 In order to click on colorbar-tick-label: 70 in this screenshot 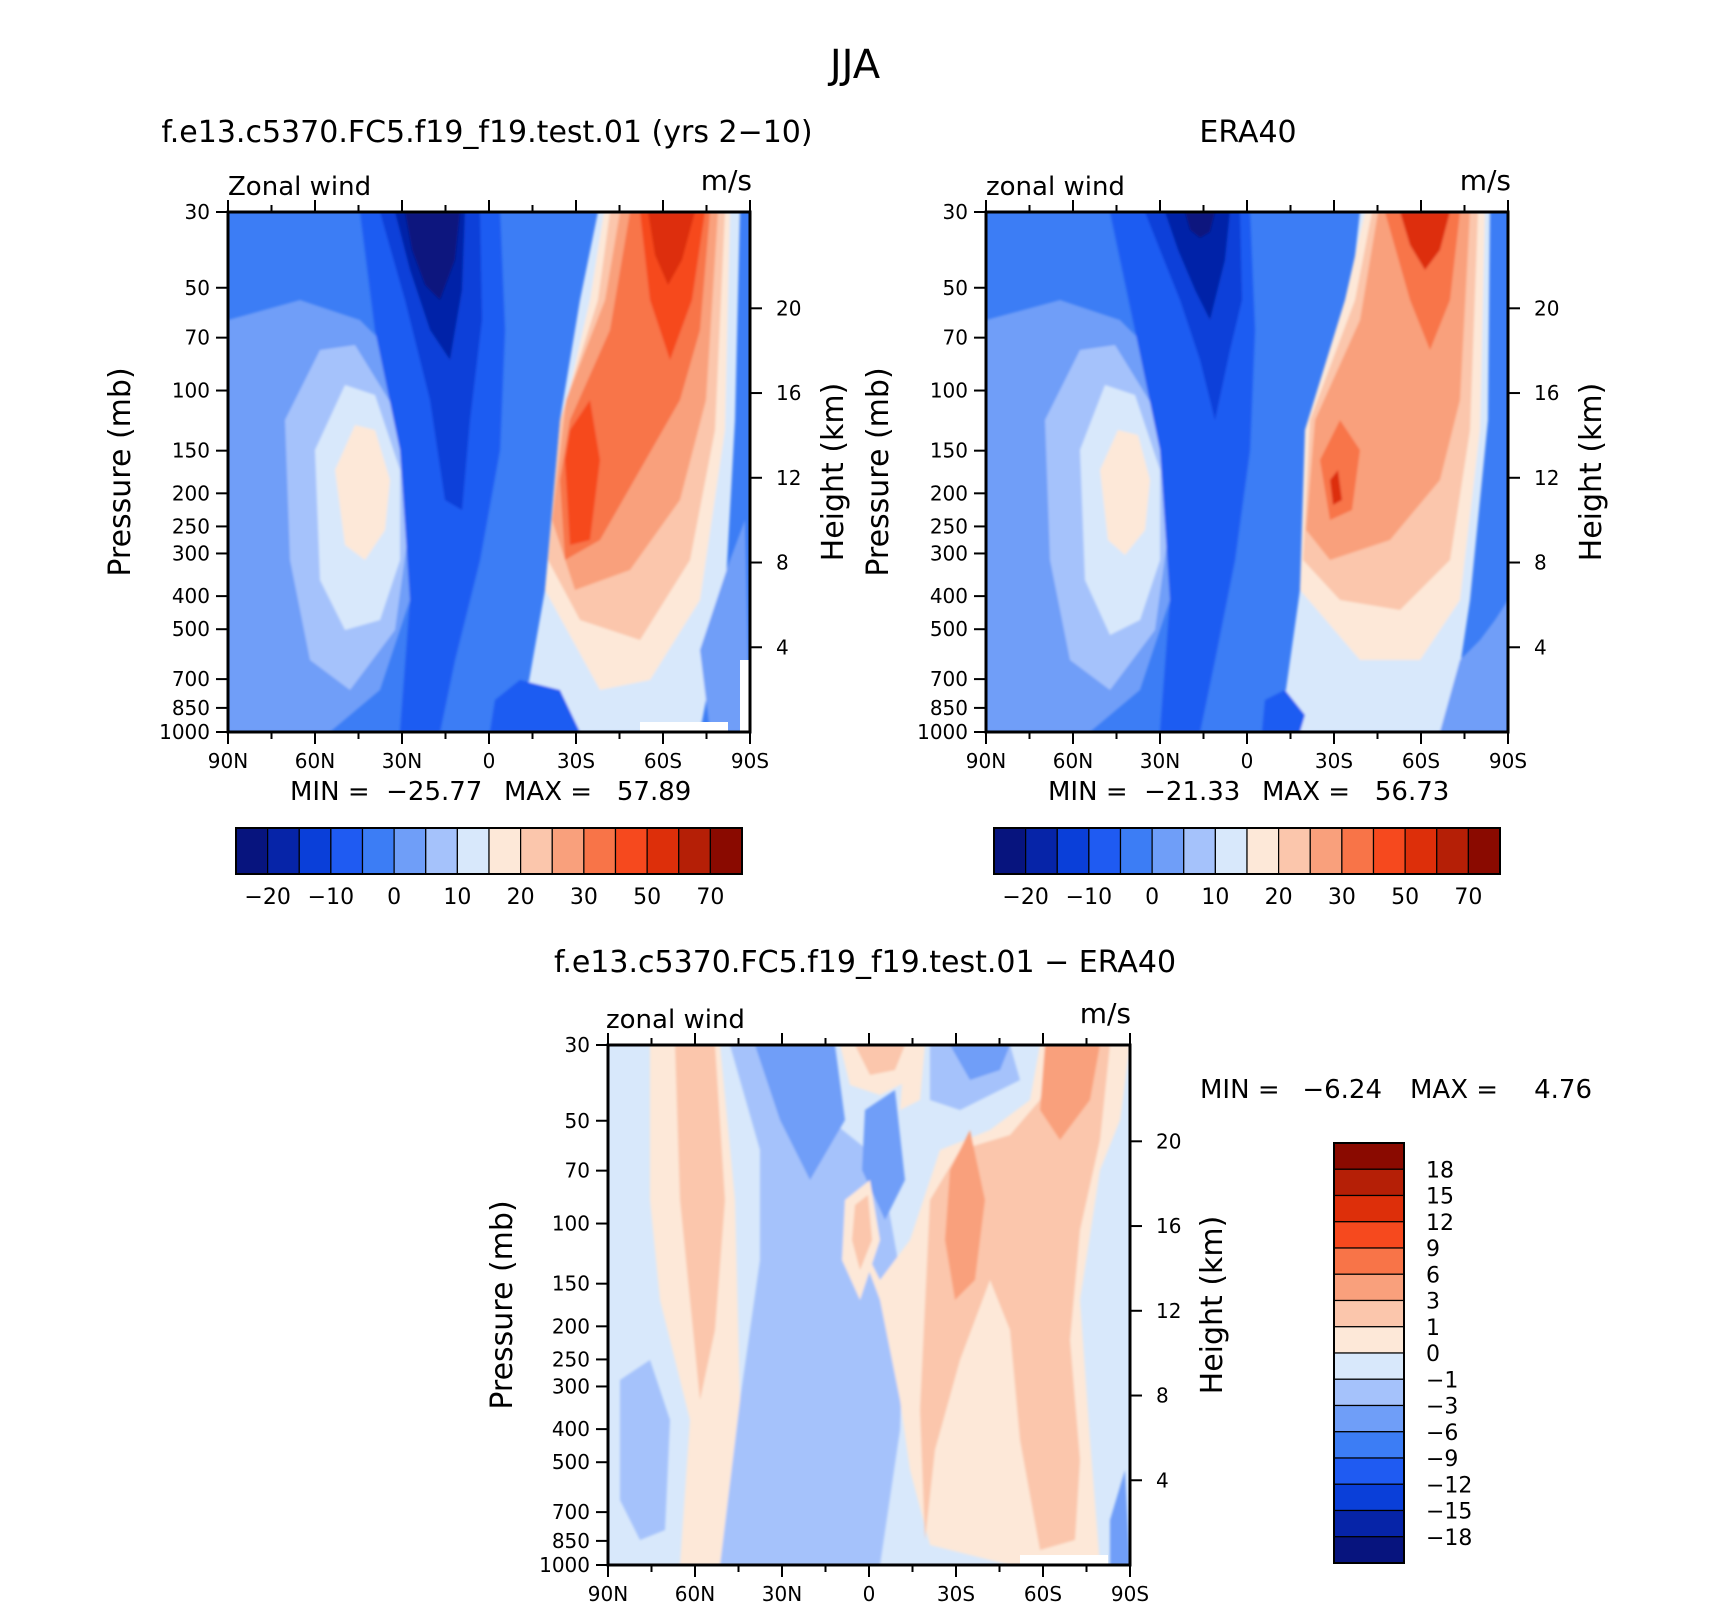, I will do `click(1468, 897)`.